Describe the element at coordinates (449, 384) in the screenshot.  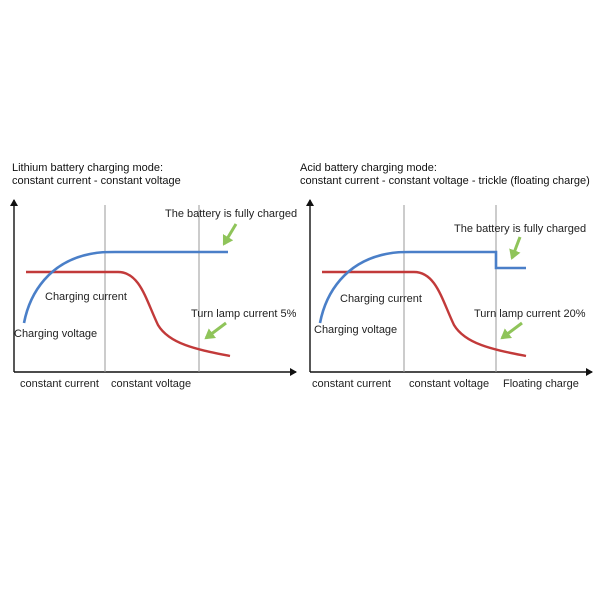
I see `acid-phase-constant-voltage: constant voltage` at that location.